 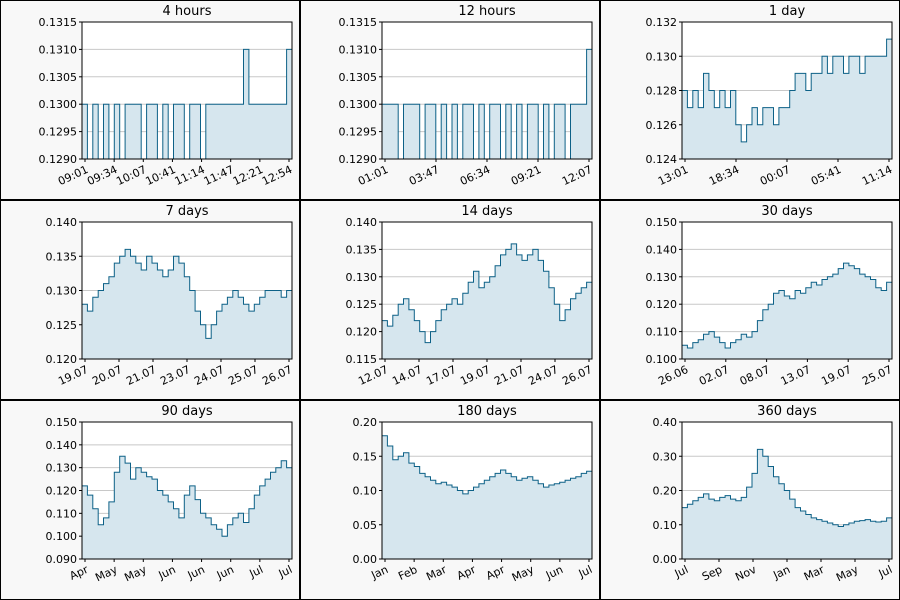 I want to click on y-tick-label: 0.128, so click(x=662, y=91).